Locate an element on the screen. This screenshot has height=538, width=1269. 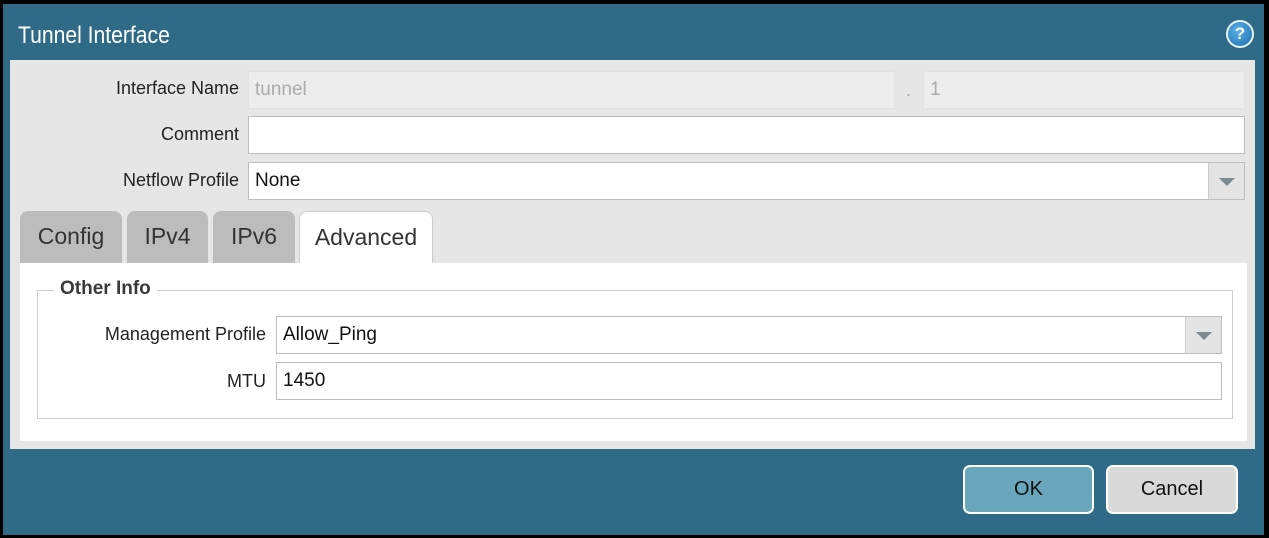
mtu-input: 1450 is located at coordinates (749, 381).